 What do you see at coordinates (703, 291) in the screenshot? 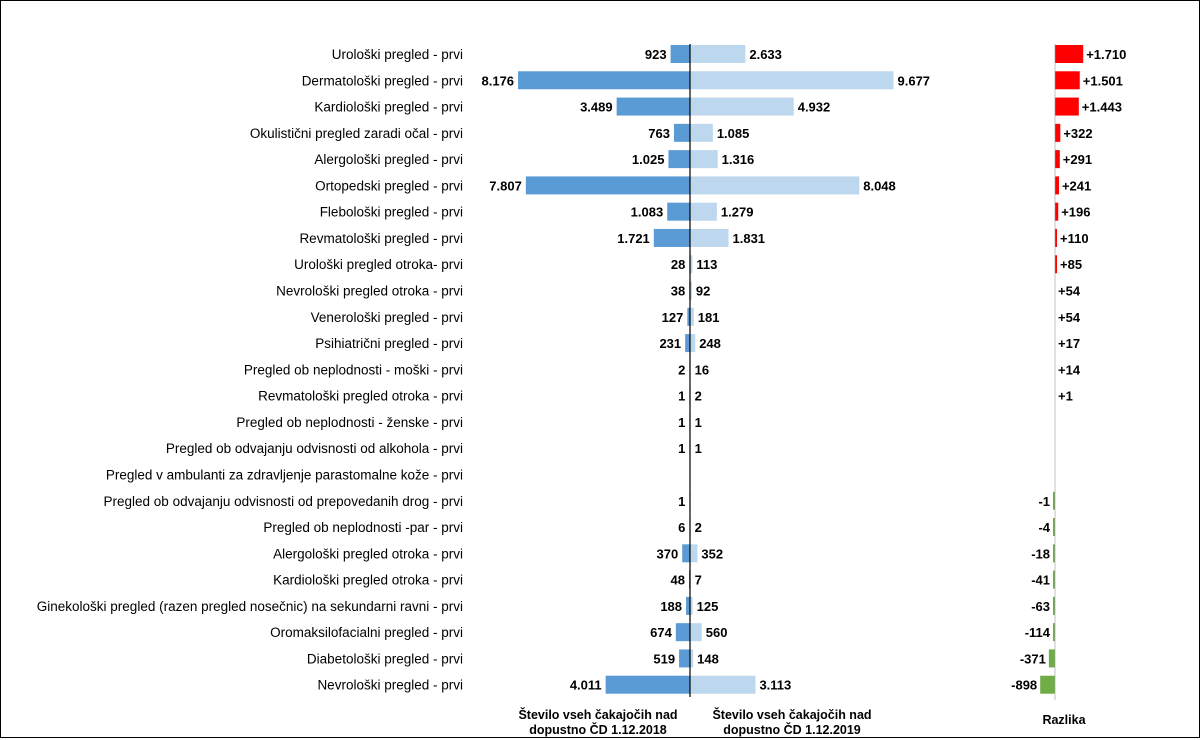
I see `value-label-2019: 92` at bounding box center [703, 291].